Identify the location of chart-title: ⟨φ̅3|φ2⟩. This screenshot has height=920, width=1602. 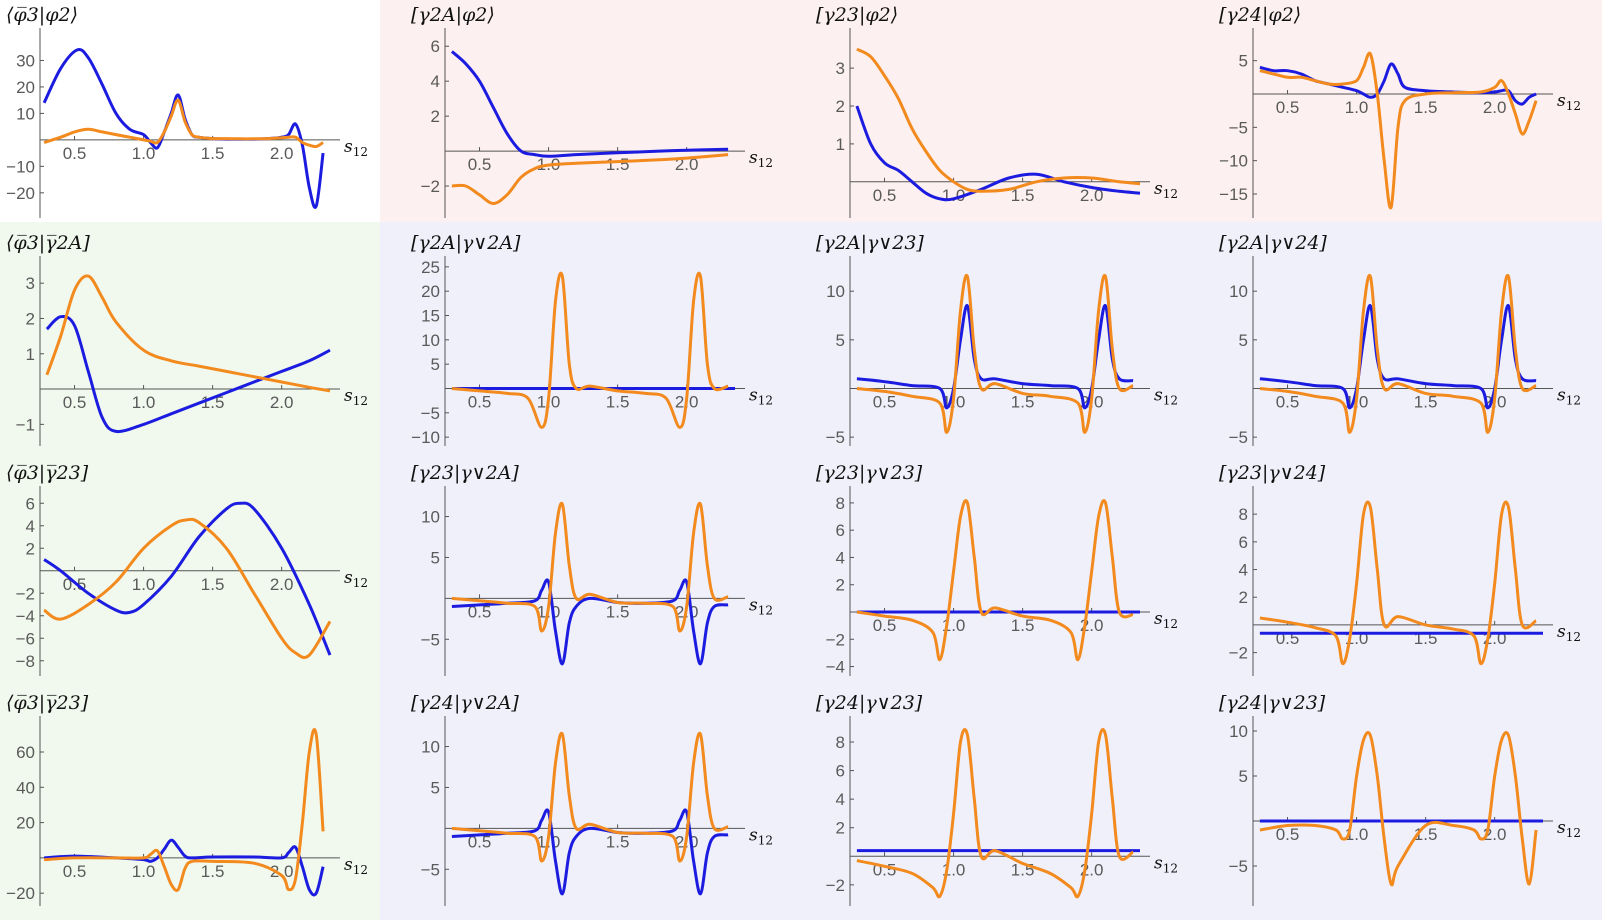
(42, 15).